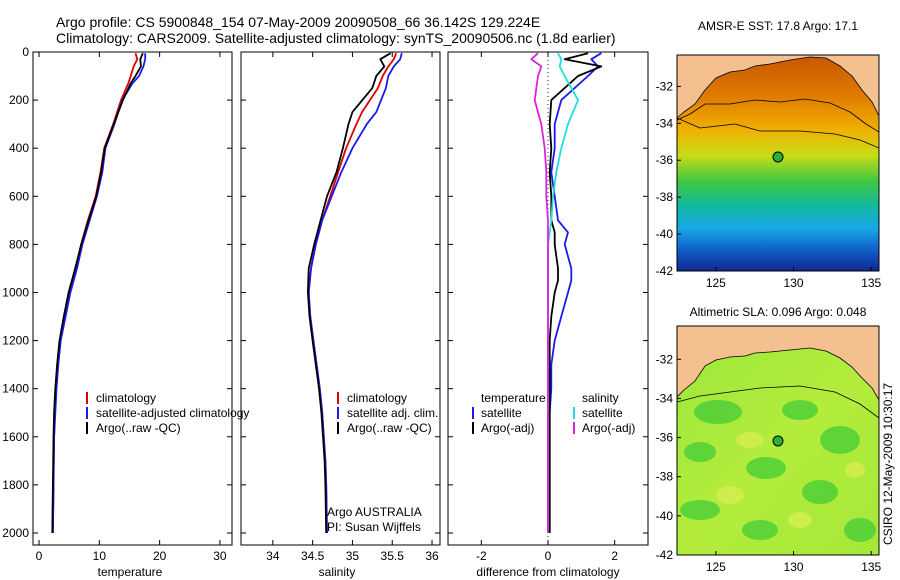  What do you see at coordinates (888, 464) in the screenshot?
I see `side-label: CSIRO 12-May-2009 10:30:17` at bounding box center [888, 464].